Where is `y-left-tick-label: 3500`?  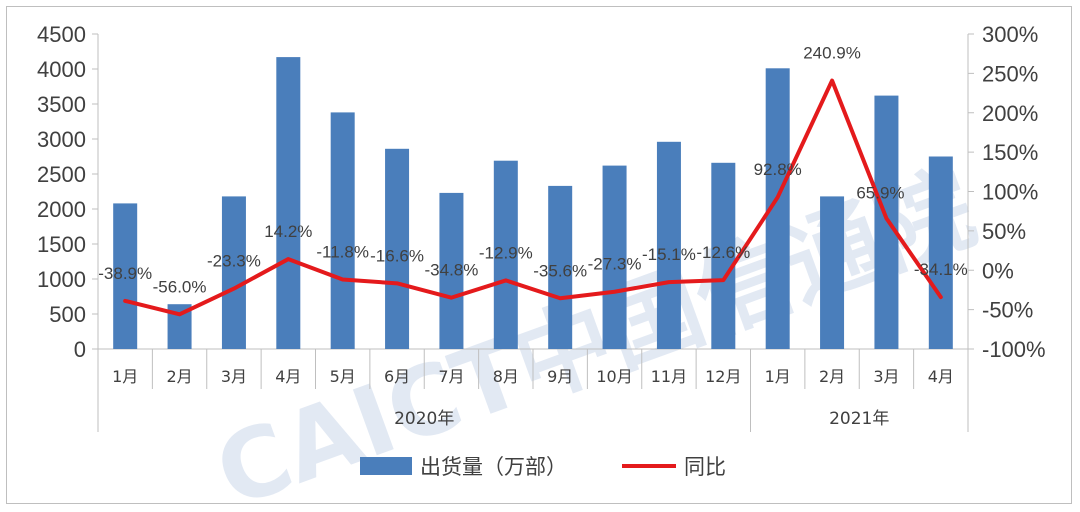 y-left-tick-label: 3500 is located at coordinates (61, 104).